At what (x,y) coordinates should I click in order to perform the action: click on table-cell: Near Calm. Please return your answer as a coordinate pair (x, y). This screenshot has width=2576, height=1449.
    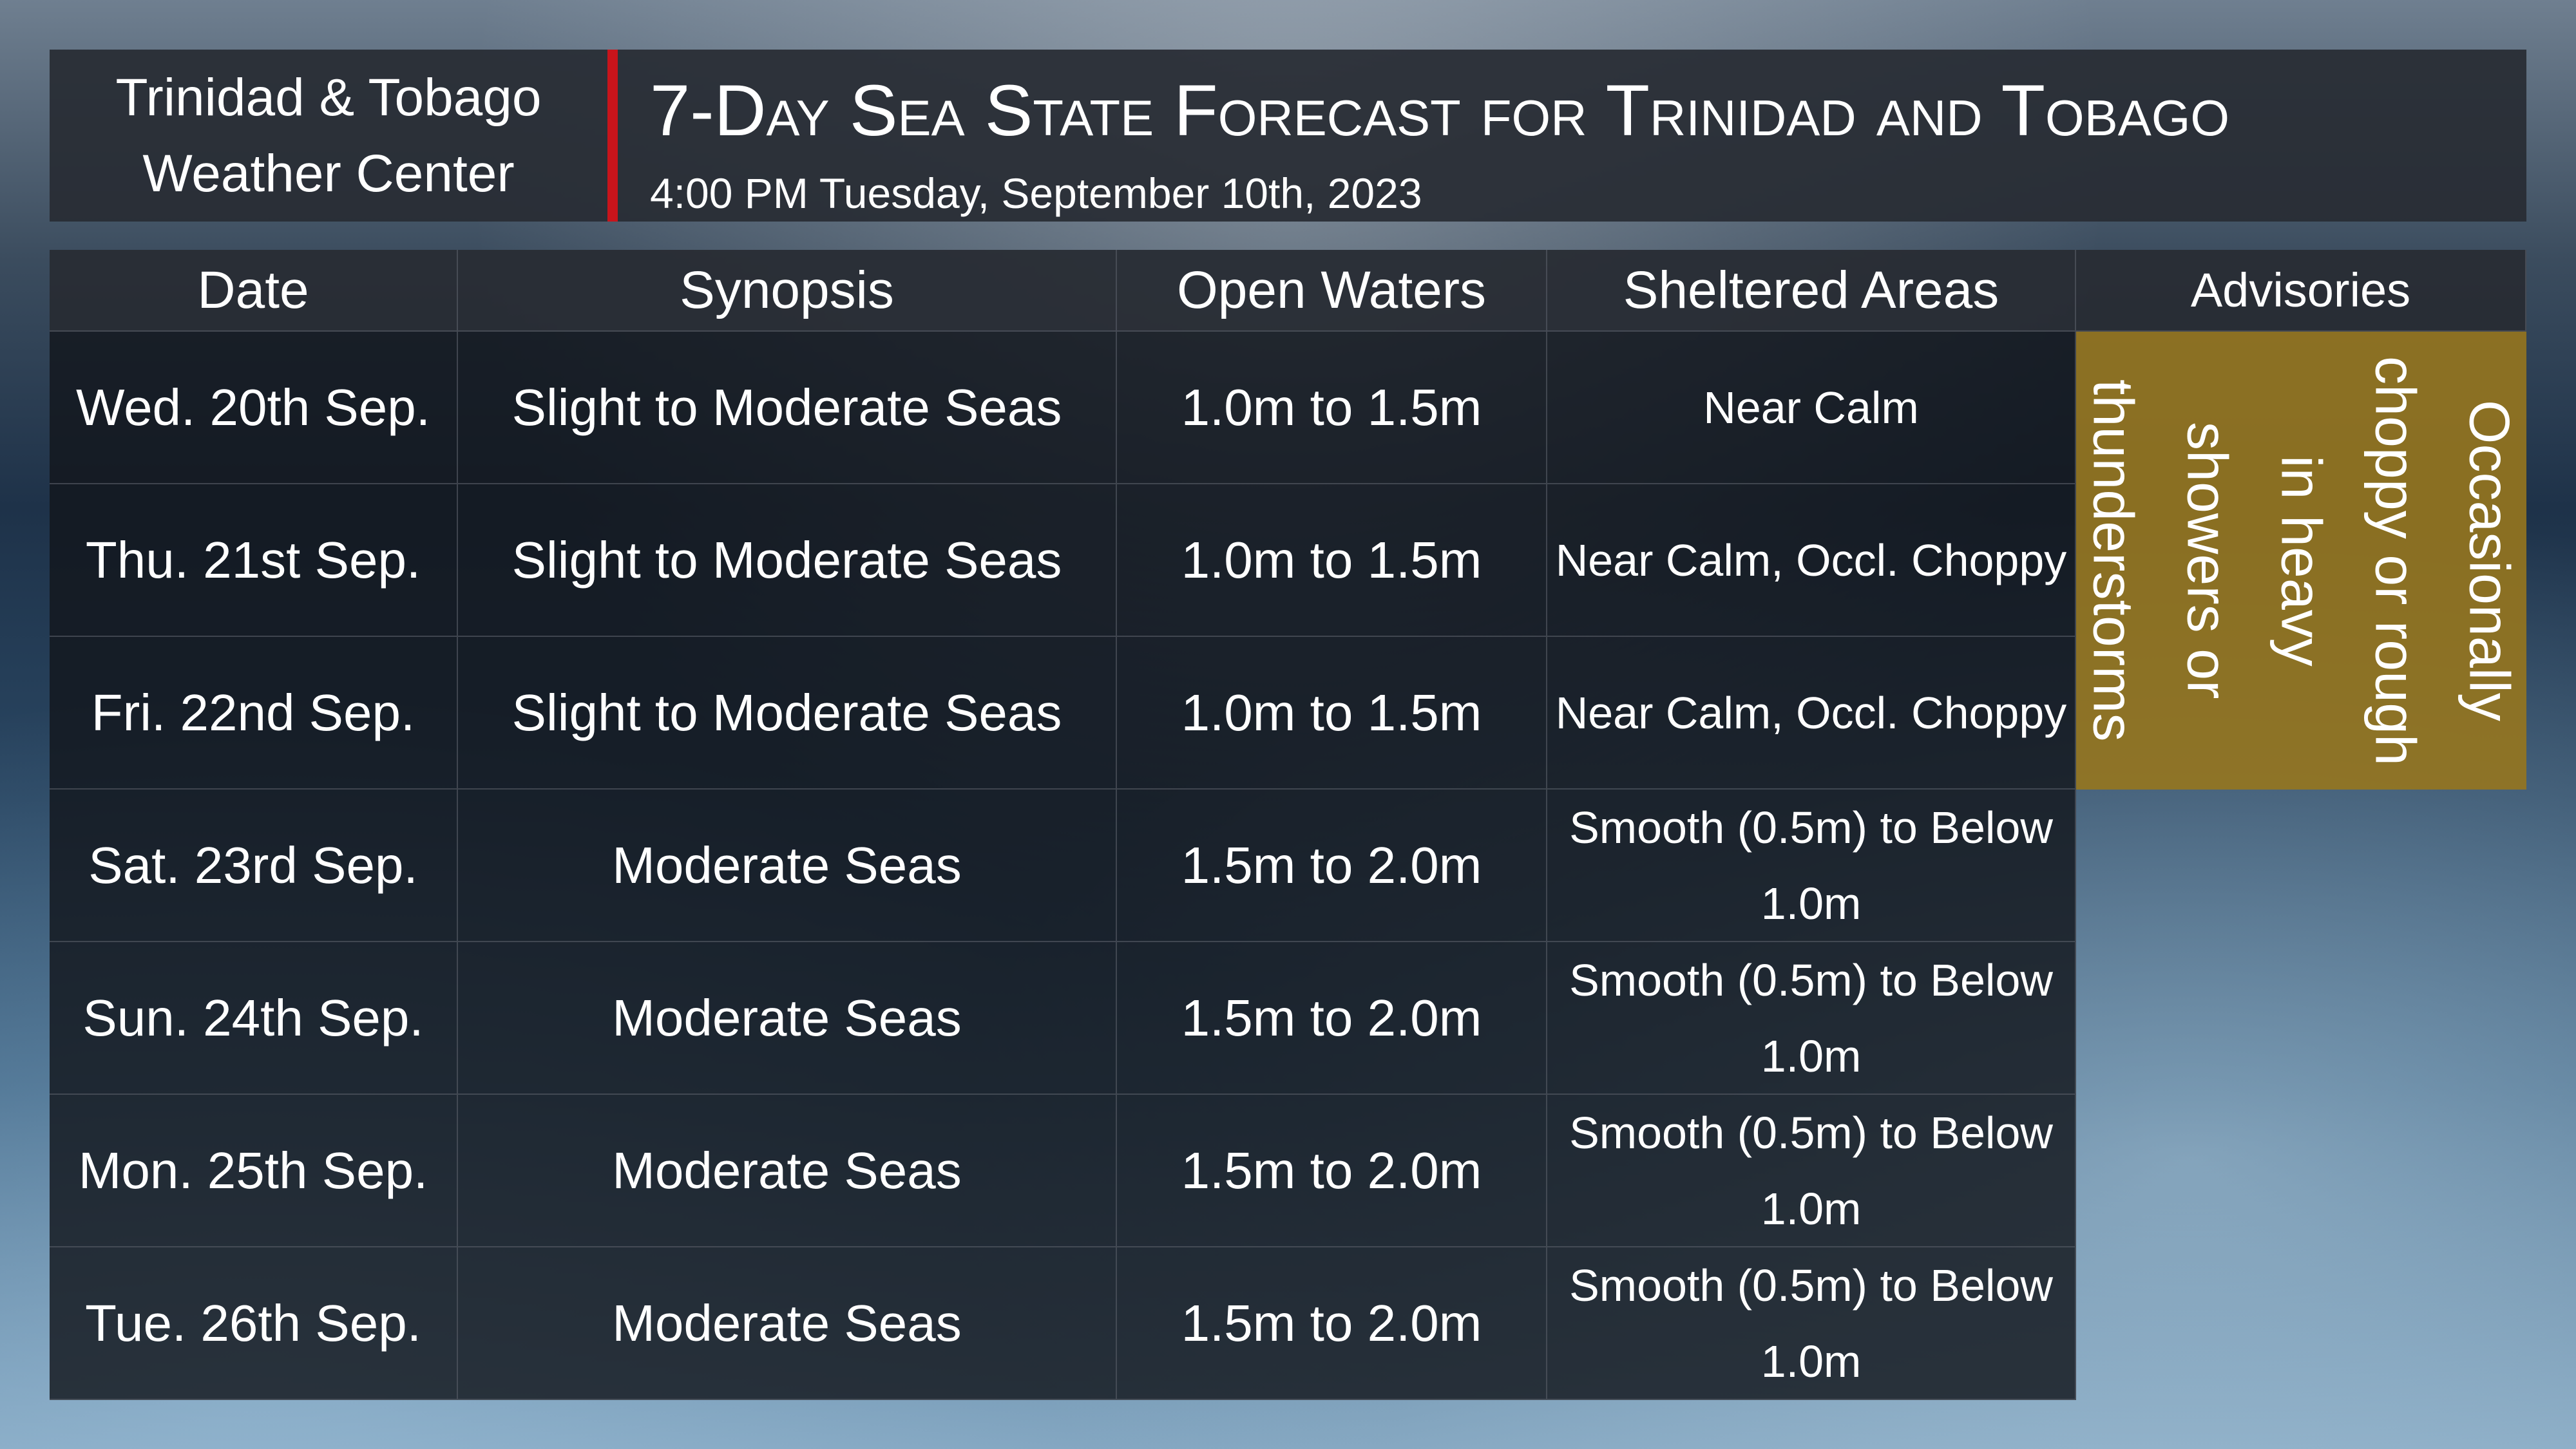
    Looking at the image, I should click on (1811, 408).